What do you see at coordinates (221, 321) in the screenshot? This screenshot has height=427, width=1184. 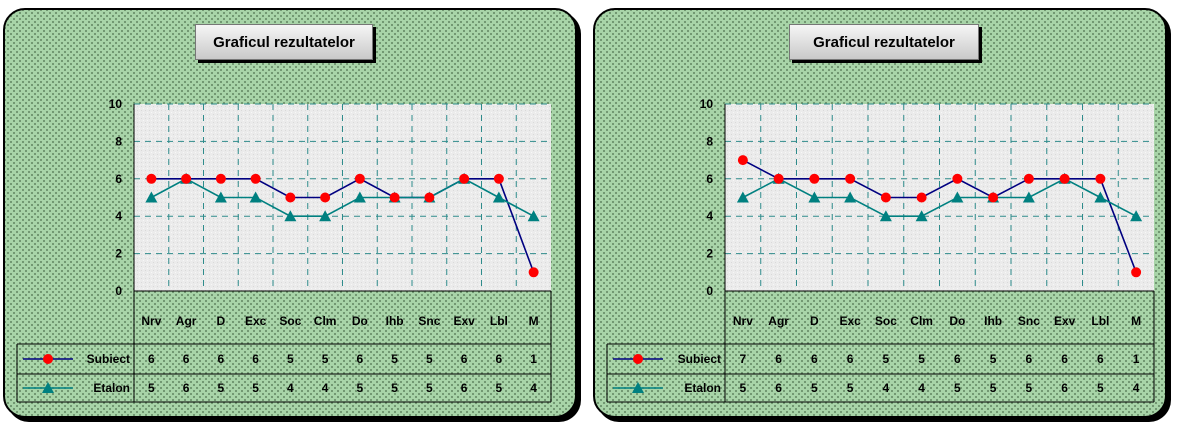 I see `x-tick-label: D` at bounding box center [221, 321].